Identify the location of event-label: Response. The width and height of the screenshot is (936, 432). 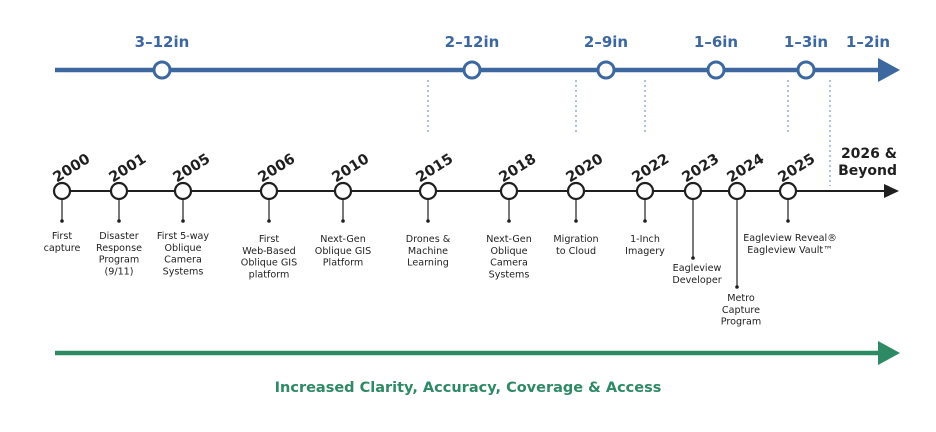
(119, 248).